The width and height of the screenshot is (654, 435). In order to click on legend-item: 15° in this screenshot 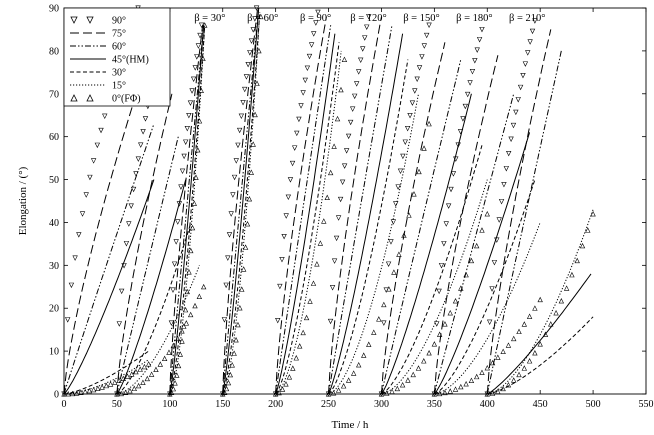, I will do `click(98, 86)`.